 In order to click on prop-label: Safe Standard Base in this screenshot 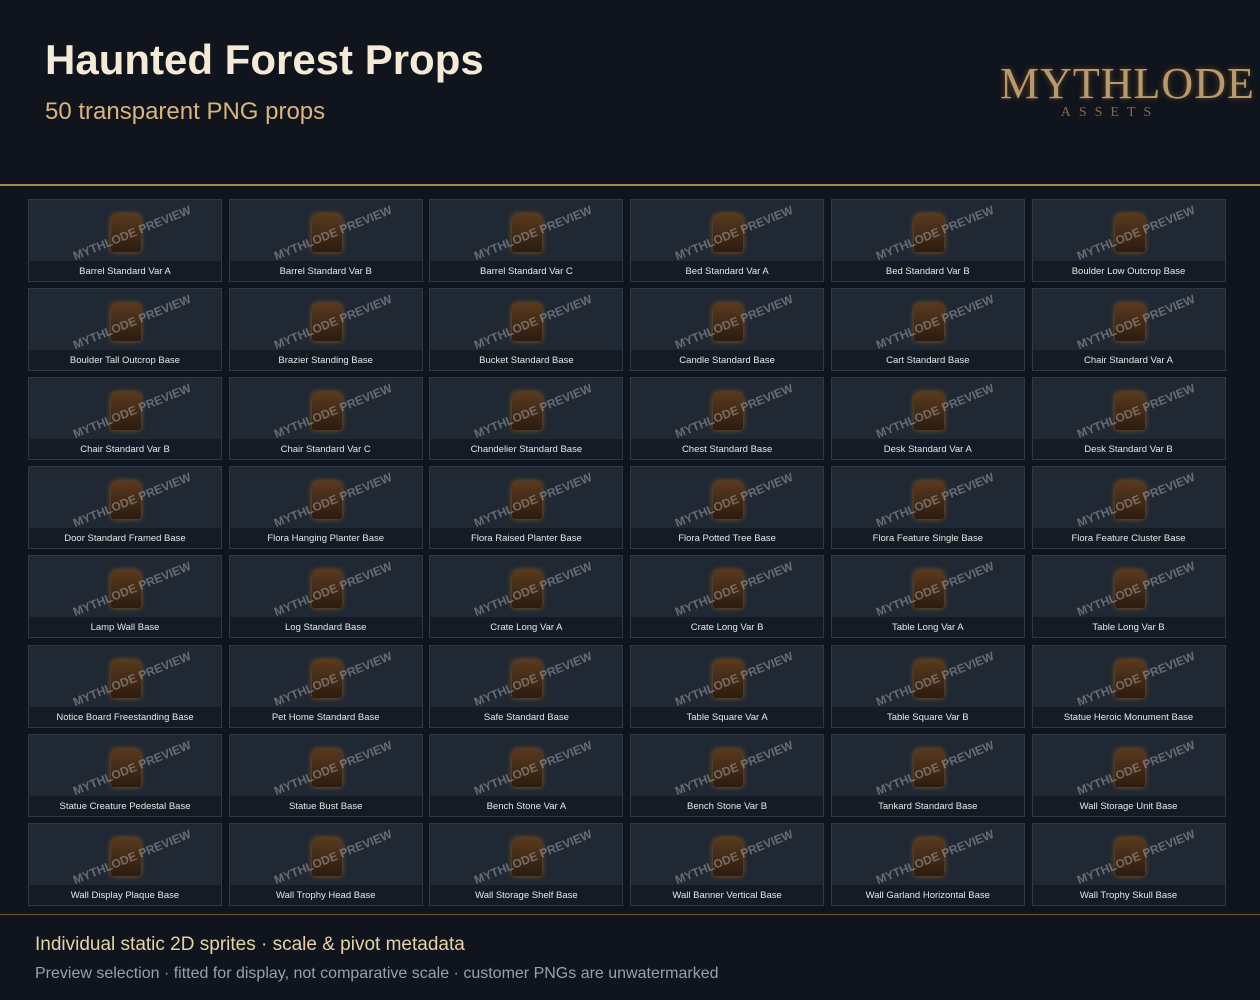, I will do `click(526, 716)`.